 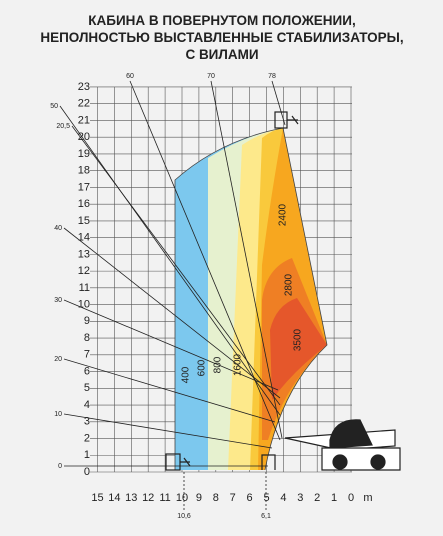 What do you see at coordinates (84, 87) in the screenshot?
I see `y-tick-label: 23` at bounding box center [84, 87].